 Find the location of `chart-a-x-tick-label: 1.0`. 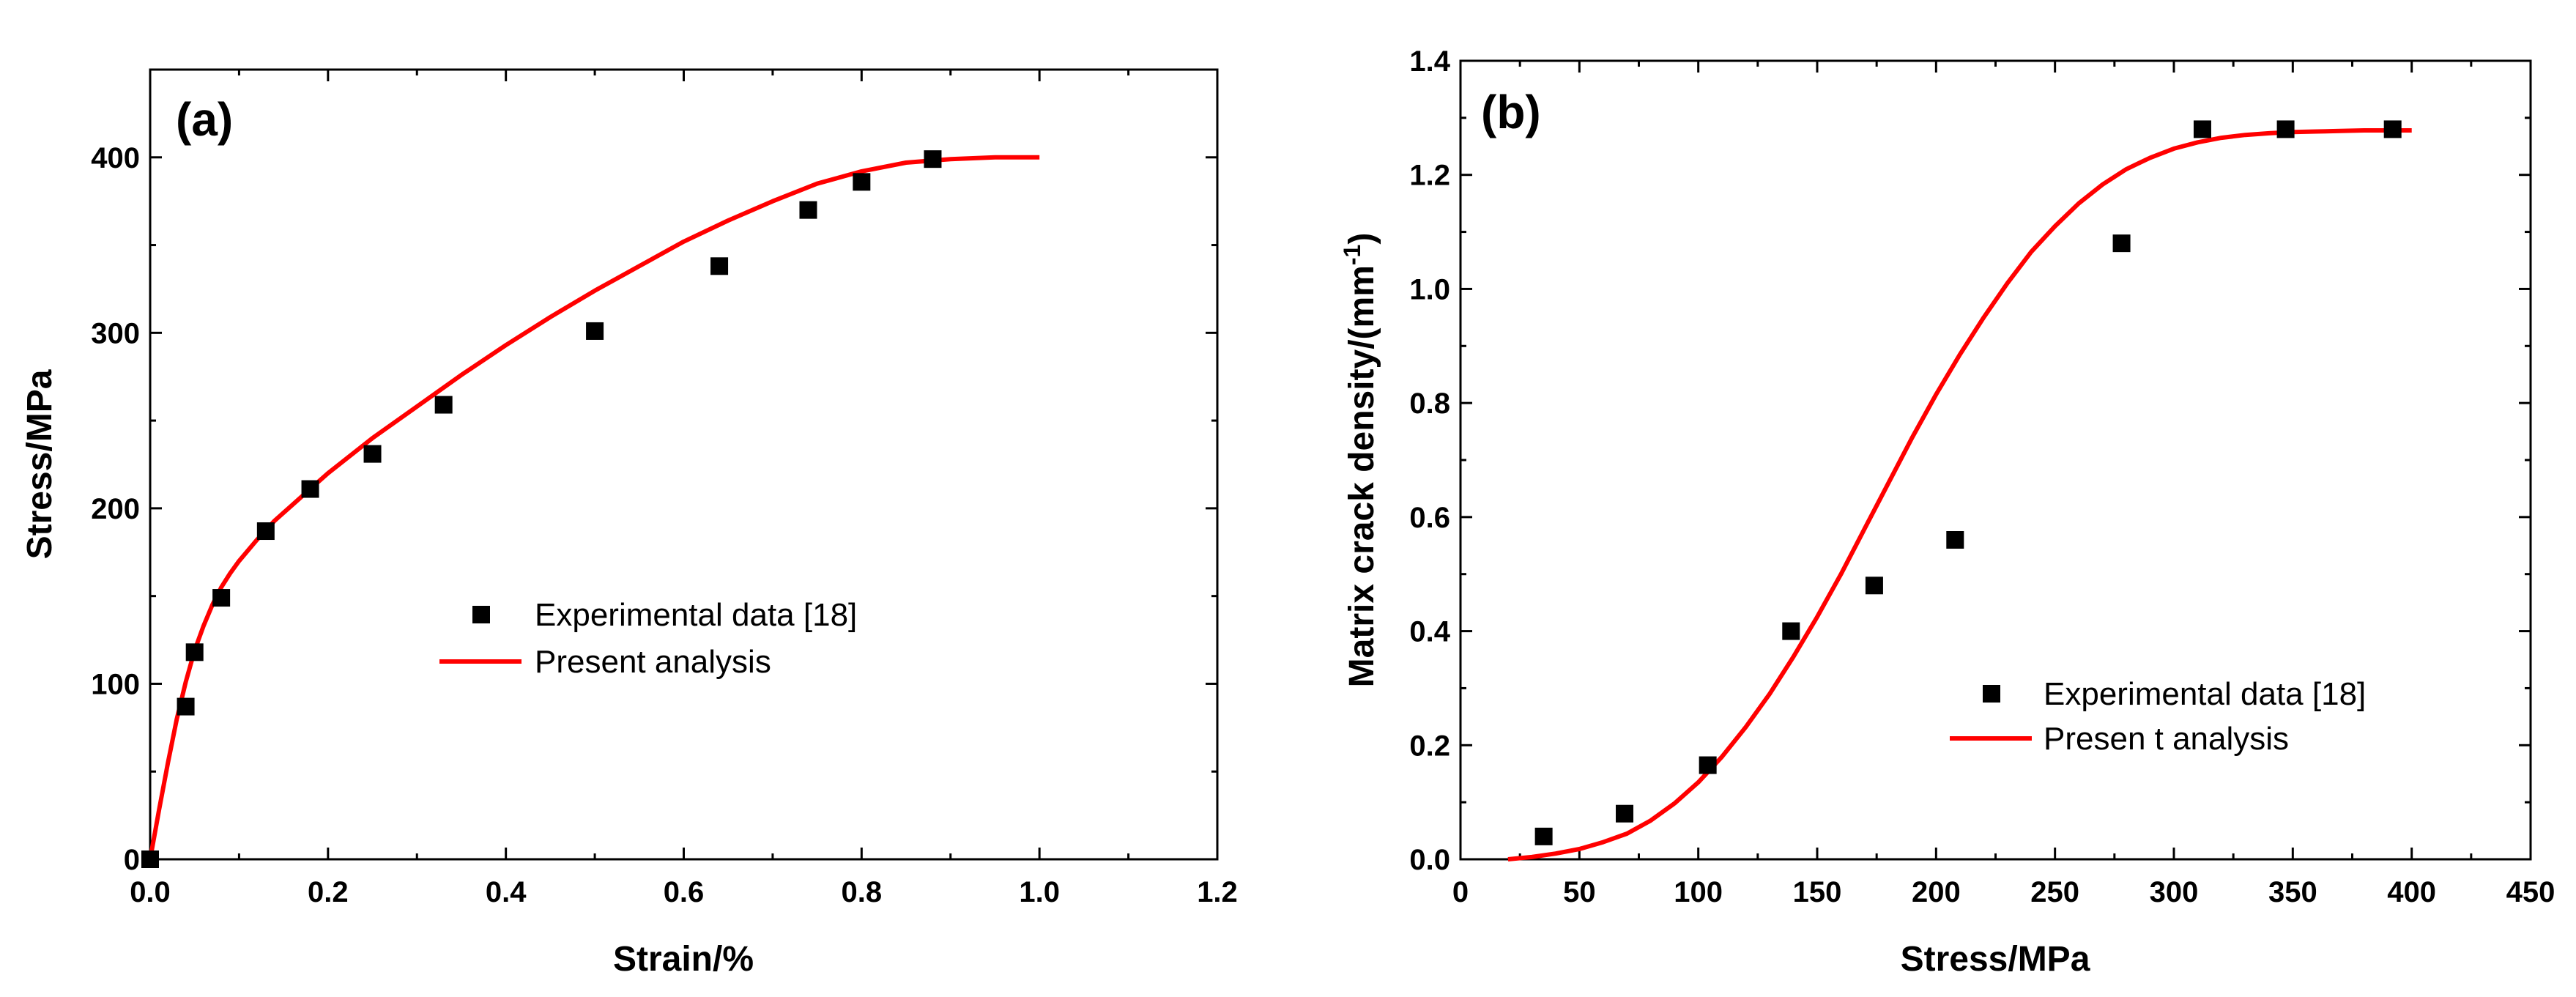

chart-a-x-tick-label: 1.0 is located at coordinates (1039, 892).